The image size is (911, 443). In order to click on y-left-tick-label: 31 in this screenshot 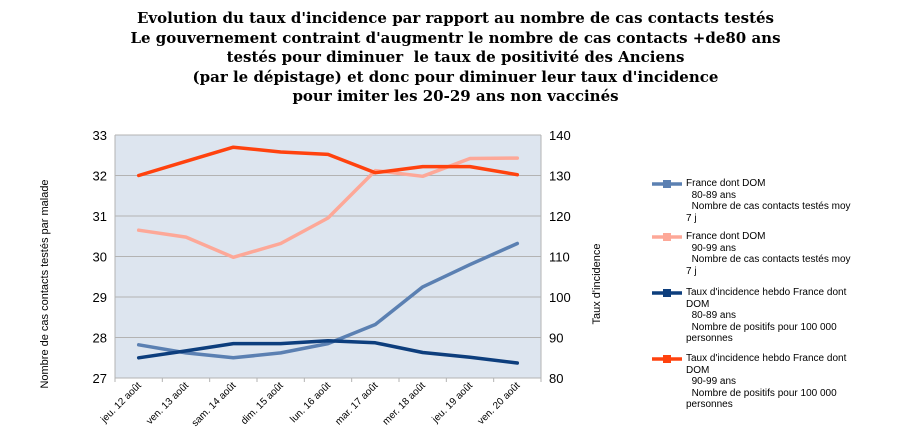, I will do `click(100, 216)`.